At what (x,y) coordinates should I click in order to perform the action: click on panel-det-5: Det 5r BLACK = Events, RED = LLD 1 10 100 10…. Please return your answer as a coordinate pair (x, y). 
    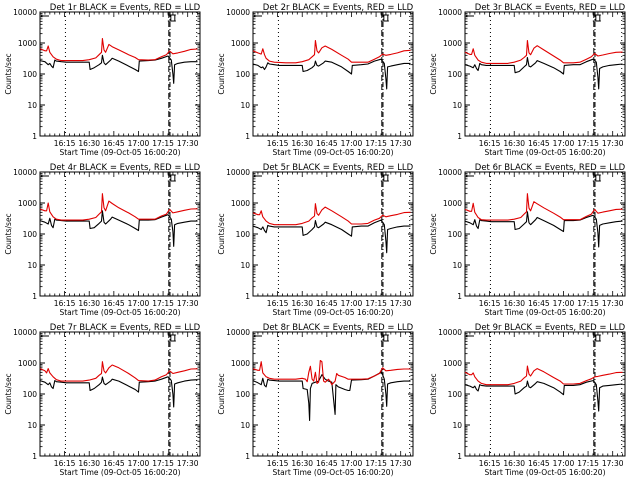
    Looking at the image, I should click on (315, 240).